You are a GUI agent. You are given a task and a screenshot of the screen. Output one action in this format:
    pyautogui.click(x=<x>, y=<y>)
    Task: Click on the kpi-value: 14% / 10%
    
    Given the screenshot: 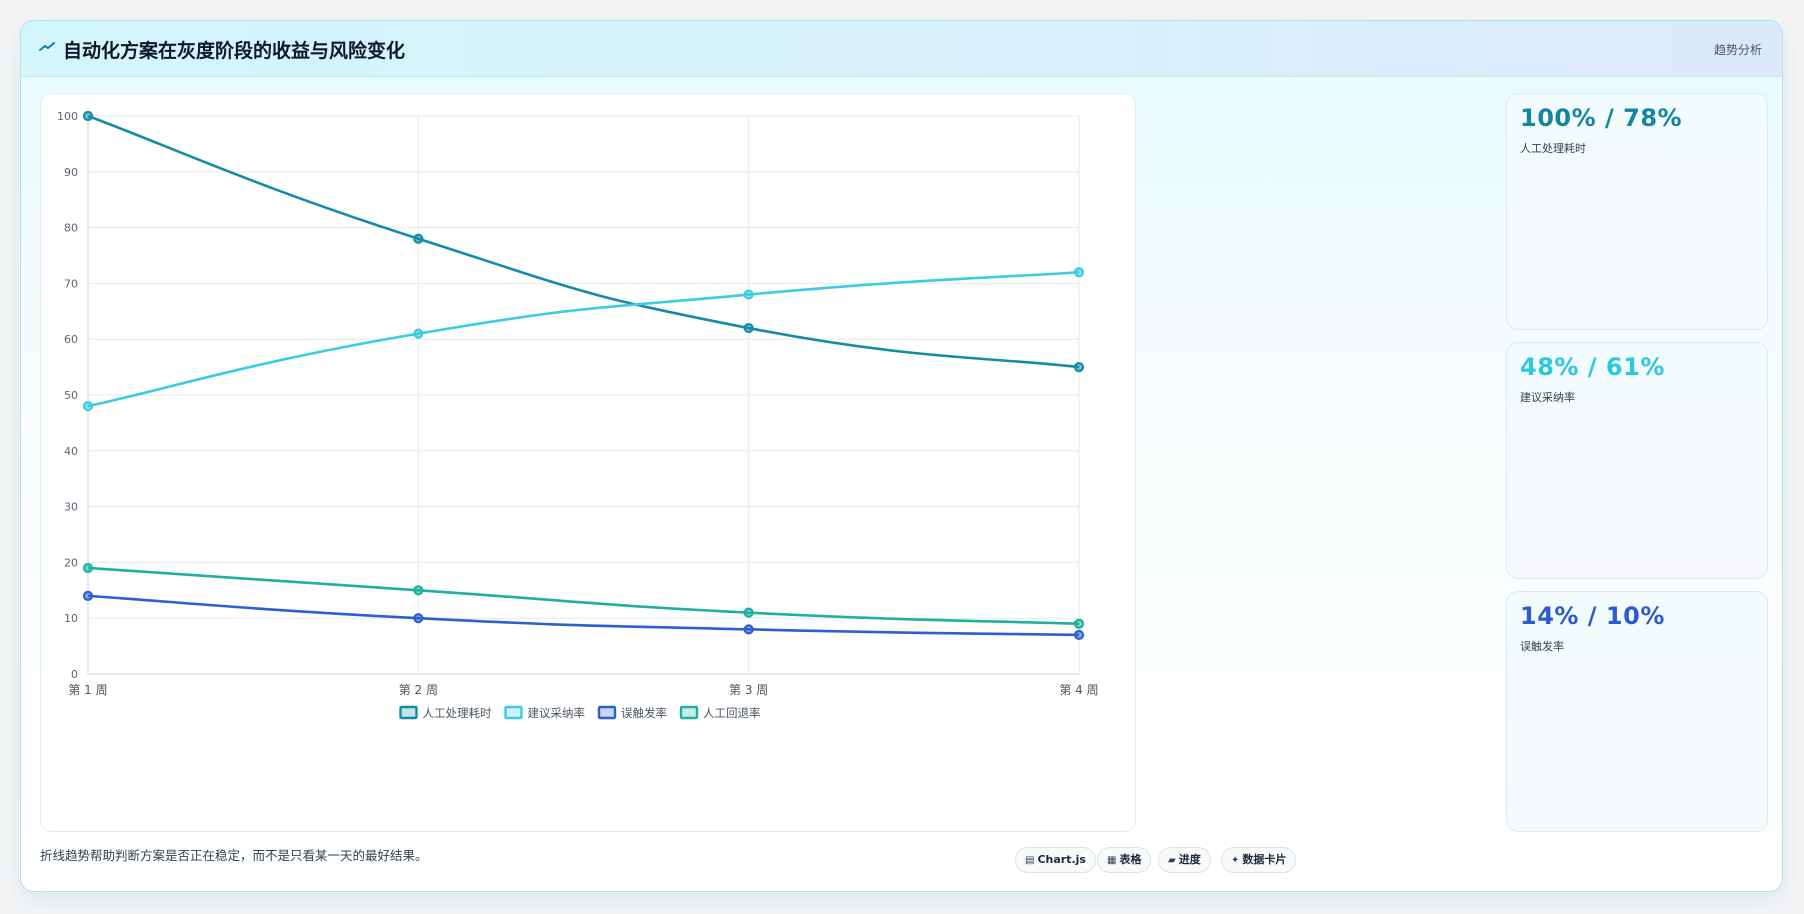 What is the action you would take?
    pyautogui.click(x=1592, y=616)
    